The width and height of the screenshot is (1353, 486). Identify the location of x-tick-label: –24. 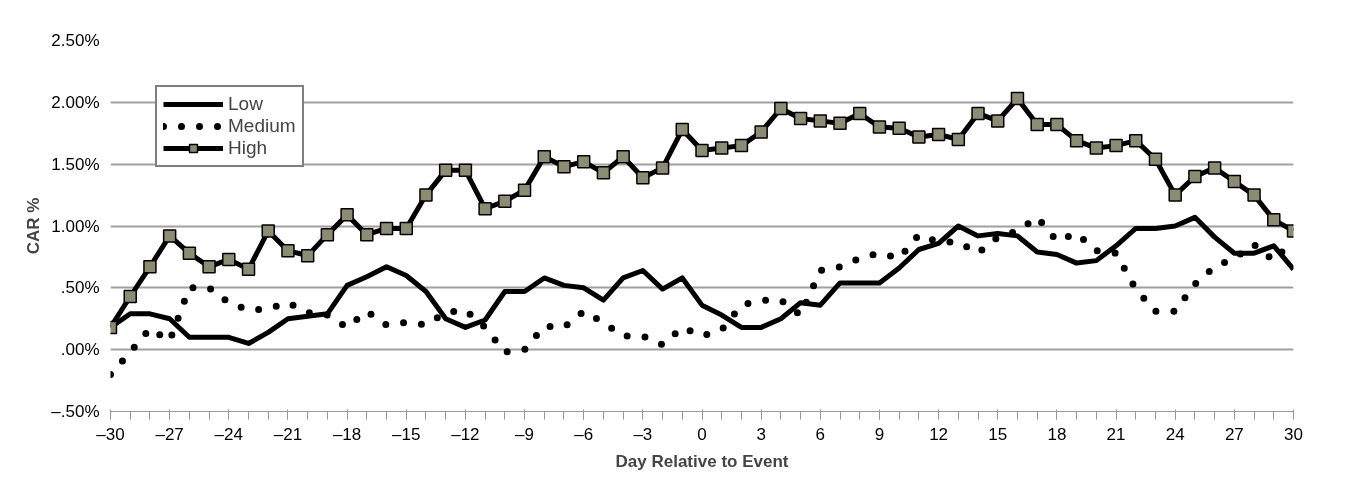
(228, 434).